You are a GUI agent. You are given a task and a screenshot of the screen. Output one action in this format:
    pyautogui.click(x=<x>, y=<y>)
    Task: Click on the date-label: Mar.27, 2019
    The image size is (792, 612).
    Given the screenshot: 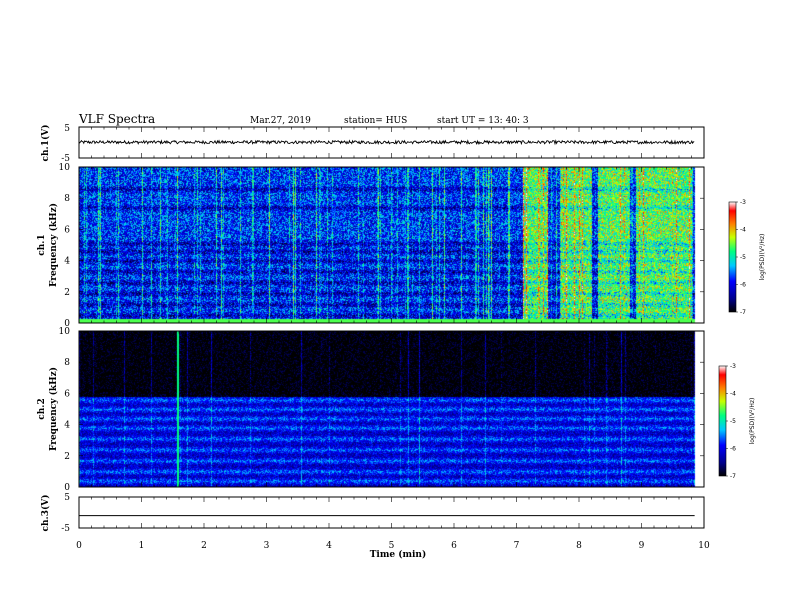 What is the action you would take?
    pyautogui.click(x=280, y=121)
    